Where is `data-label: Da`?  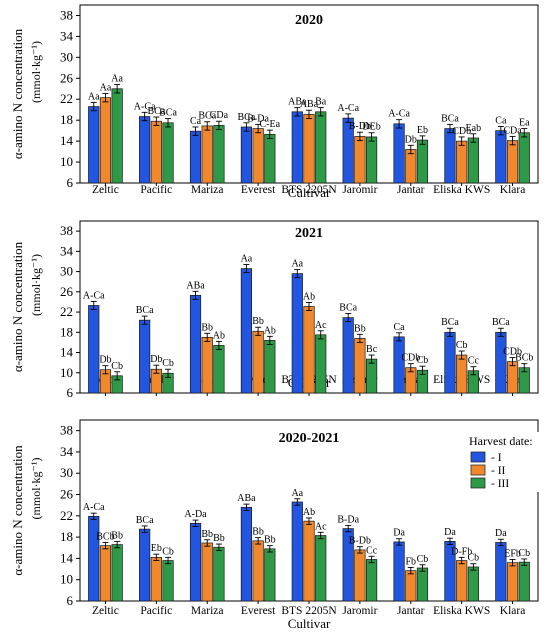 data-label: Da is located at coordinates (450, 532).